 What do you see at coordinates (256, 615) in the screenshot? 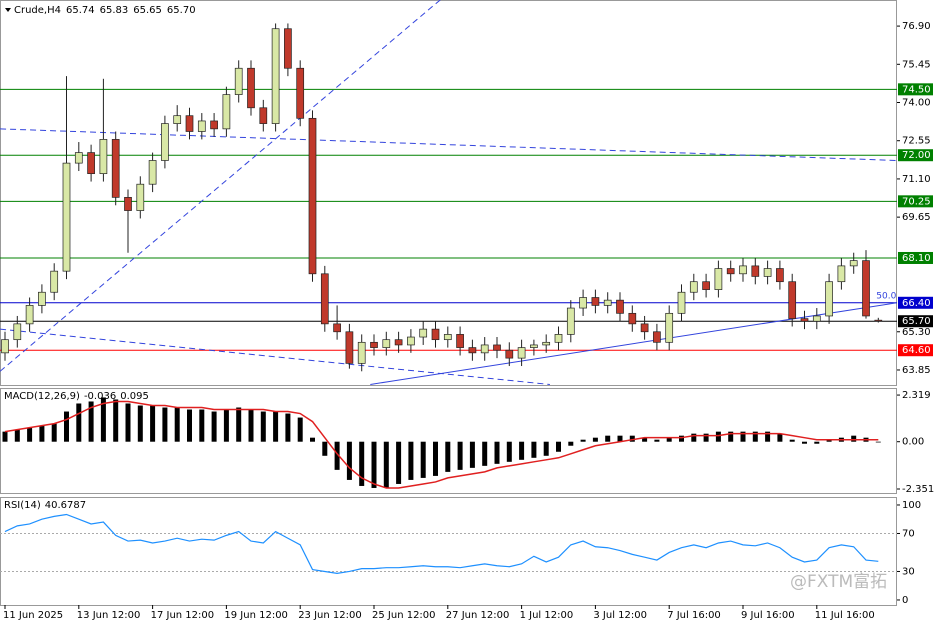
I see `x-tick-label: 19 Jun 12:00` at bounding box center [256, 615].